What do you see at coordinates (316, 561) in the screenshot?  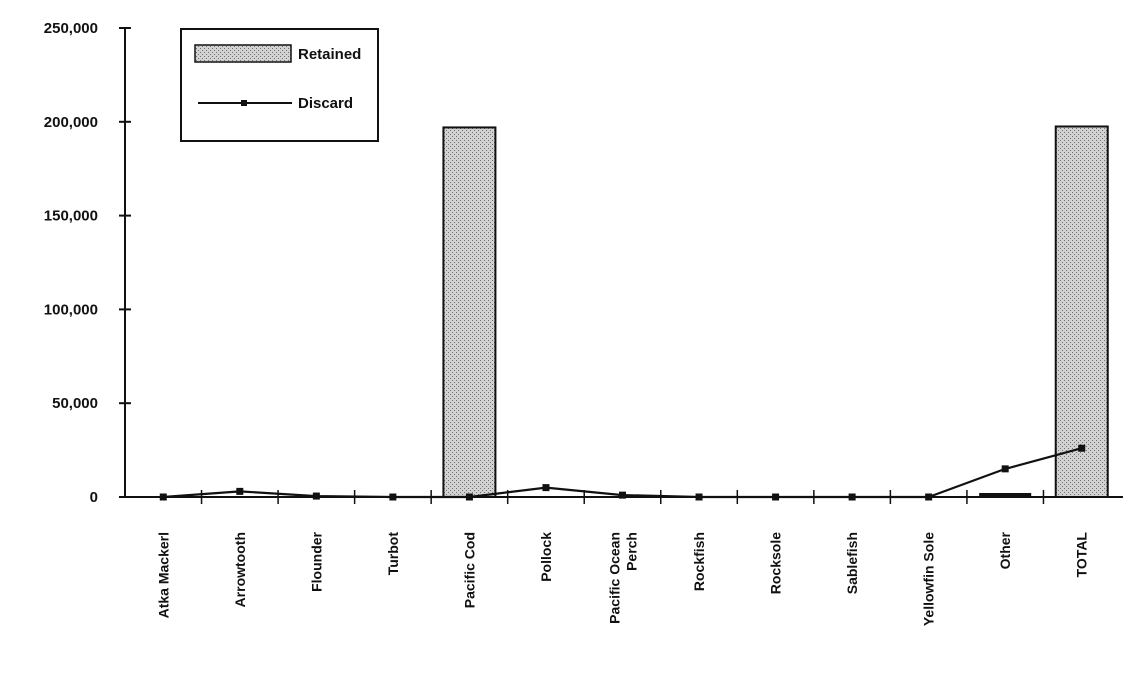 I see `x-category-label: Flounder` at bounding box center [316, 561].